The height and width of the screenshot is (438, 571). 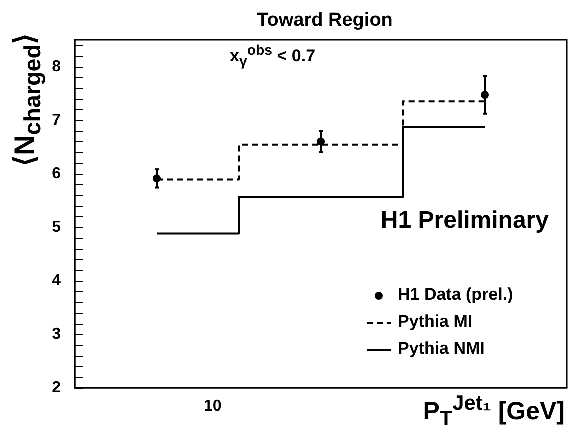 What do you see at coordinates (57, 227) in the screenshot?
I see `y-tick-label: 5` at bounding box center [57, 227].